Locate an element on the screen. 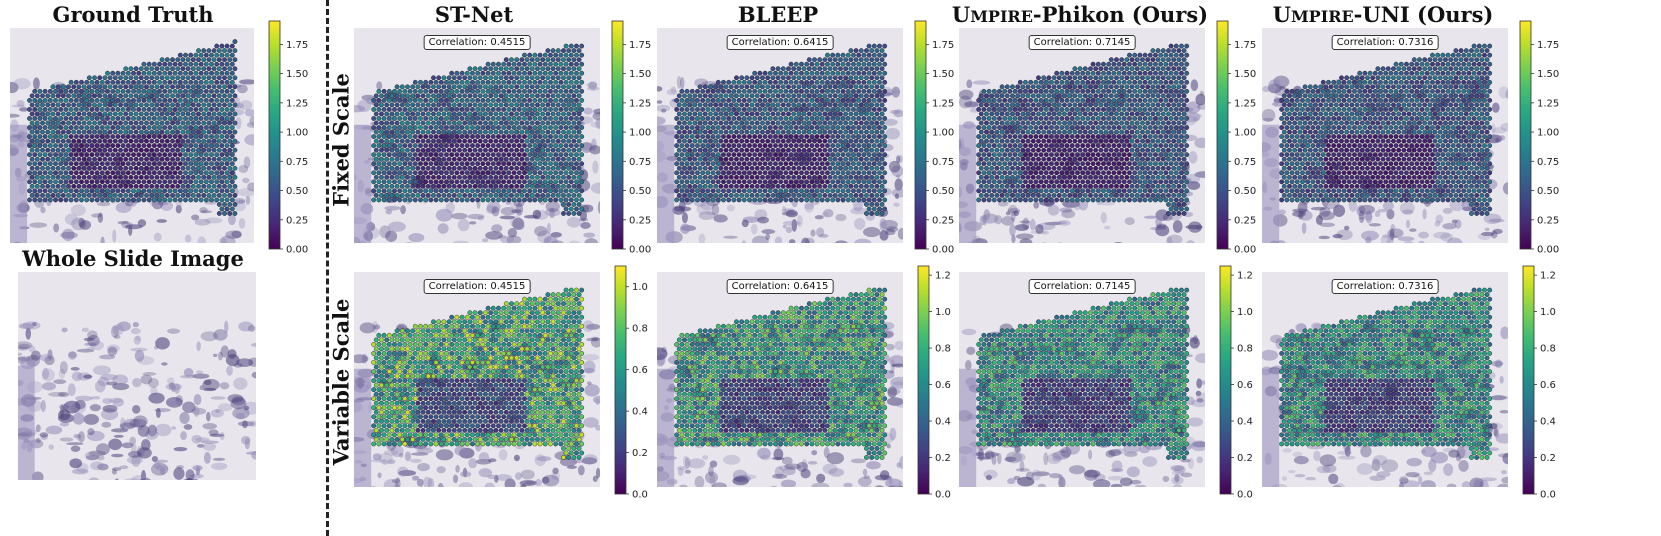 The image size is (1661, 536). ground-truth-title: Ground Truth is located at coordinates (133, 14).